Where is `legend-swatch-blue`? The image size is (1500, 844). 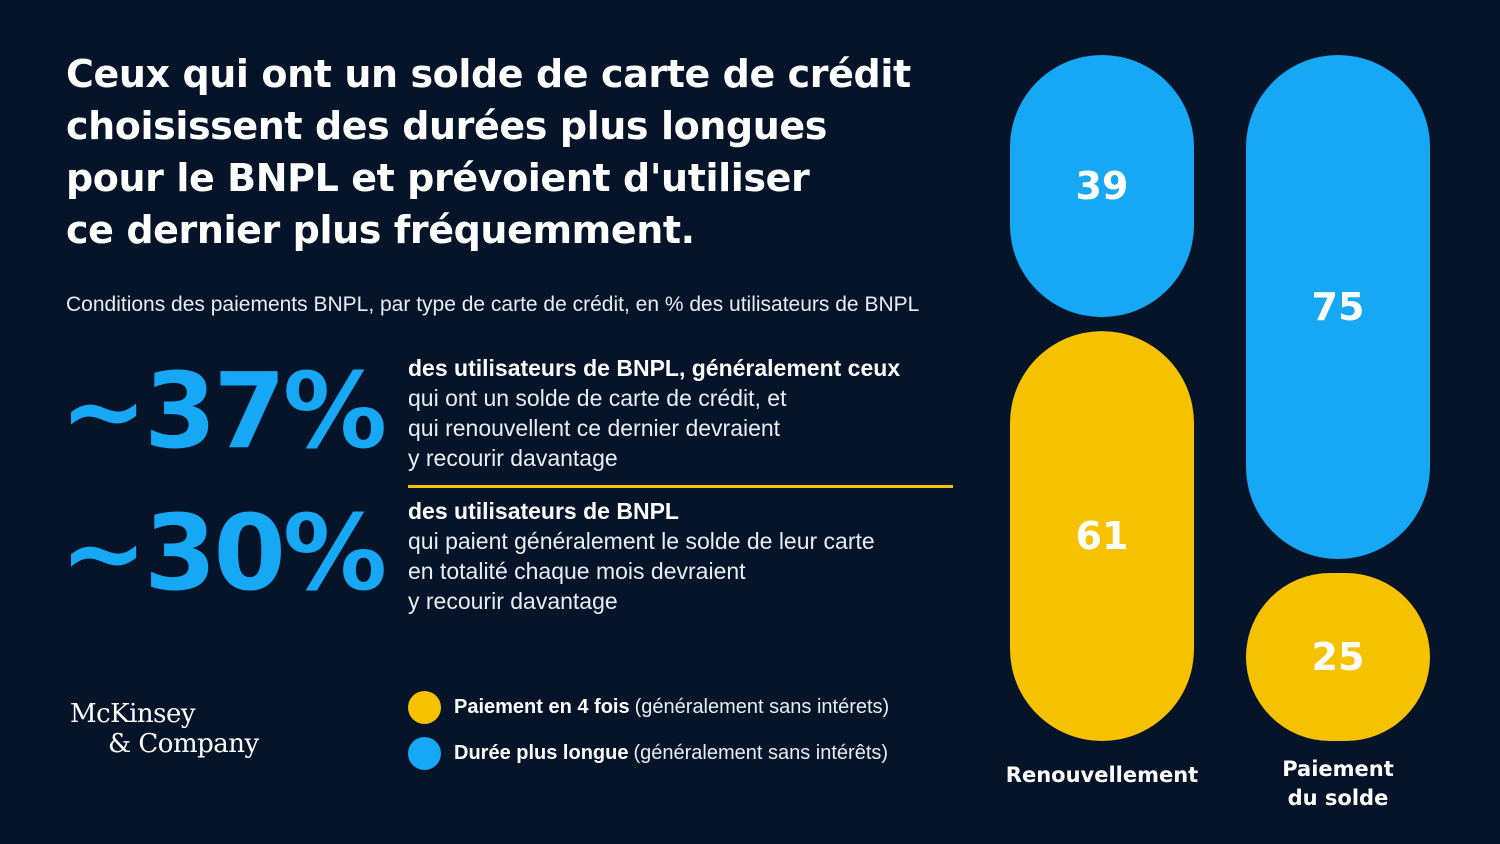
legend-swatch-blue is located at coordinates (424, 753).